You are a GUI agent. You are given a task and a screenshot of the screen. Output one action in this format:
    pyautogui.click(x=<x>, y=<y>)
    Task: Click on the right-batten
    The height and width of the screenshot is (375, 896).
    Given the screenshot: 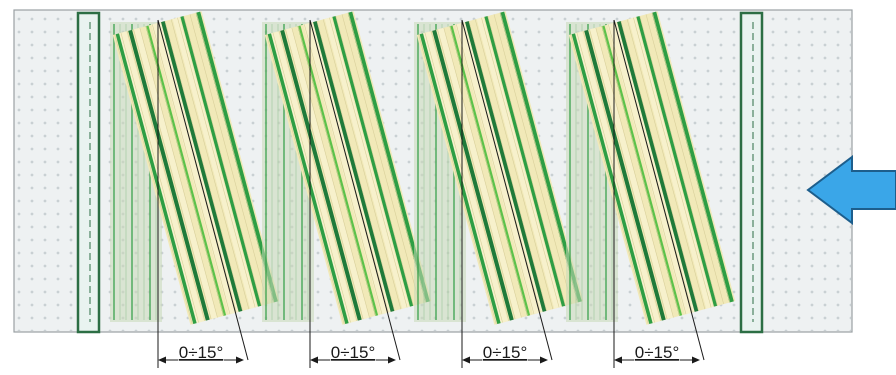 What is the action you would take?
    pyautogui.click(x=751, y=172)
    